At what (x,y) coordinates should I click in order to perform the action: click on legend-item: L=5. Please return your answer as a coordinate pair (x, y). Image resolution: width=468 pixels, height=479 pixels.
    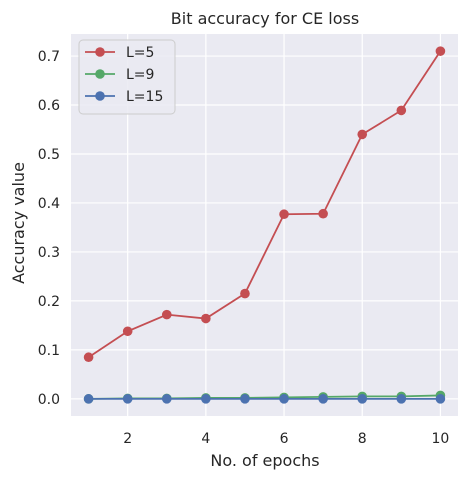
    Looking at the image, I should click on (119, 53).